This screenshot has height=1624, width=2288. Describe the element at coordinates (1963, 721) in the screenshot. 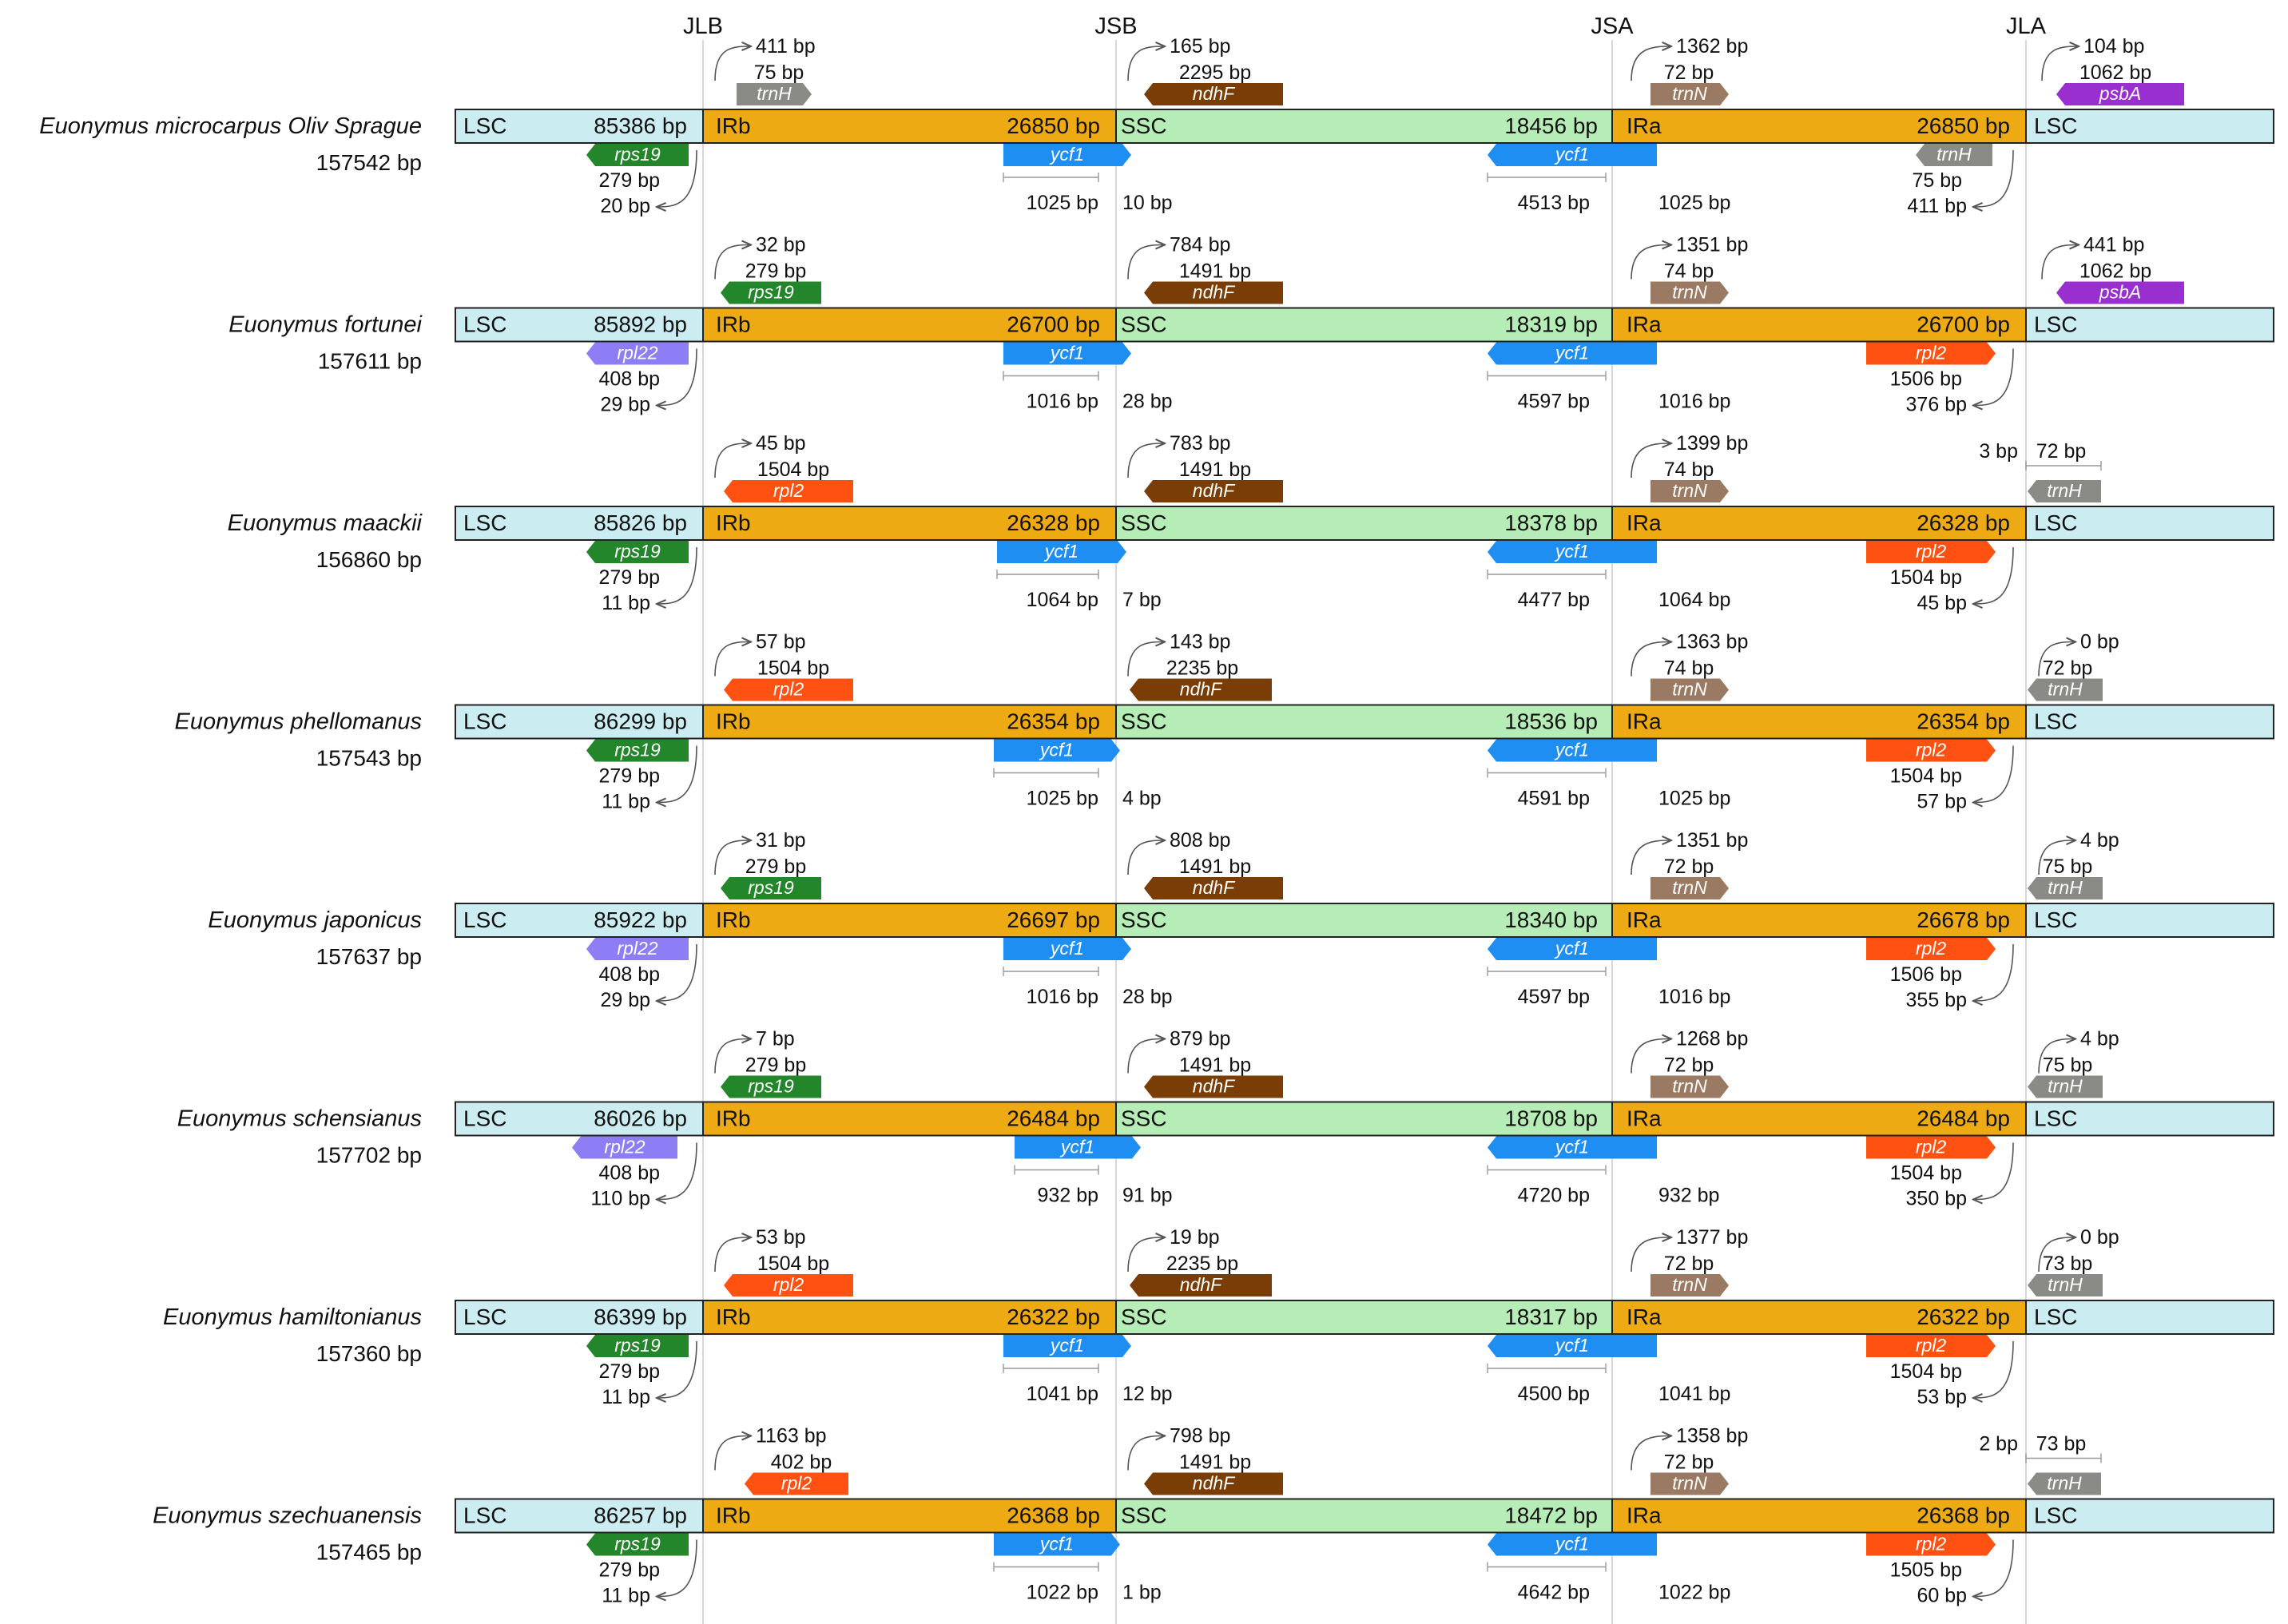

I see `length-ira: 26354 bp` at that location.